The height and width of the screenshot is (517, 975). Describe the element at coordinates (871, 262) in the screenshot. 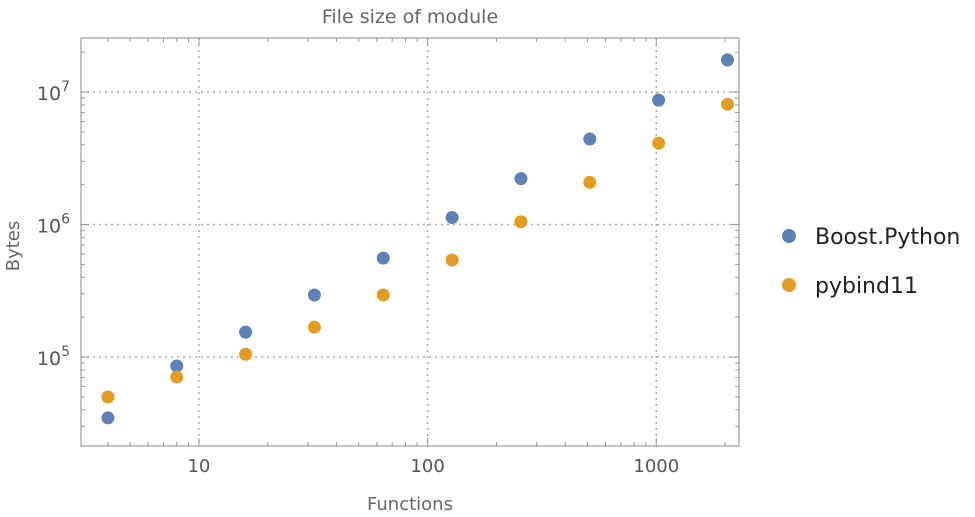

I see `legend: Boost.Python pybind11` at that location.